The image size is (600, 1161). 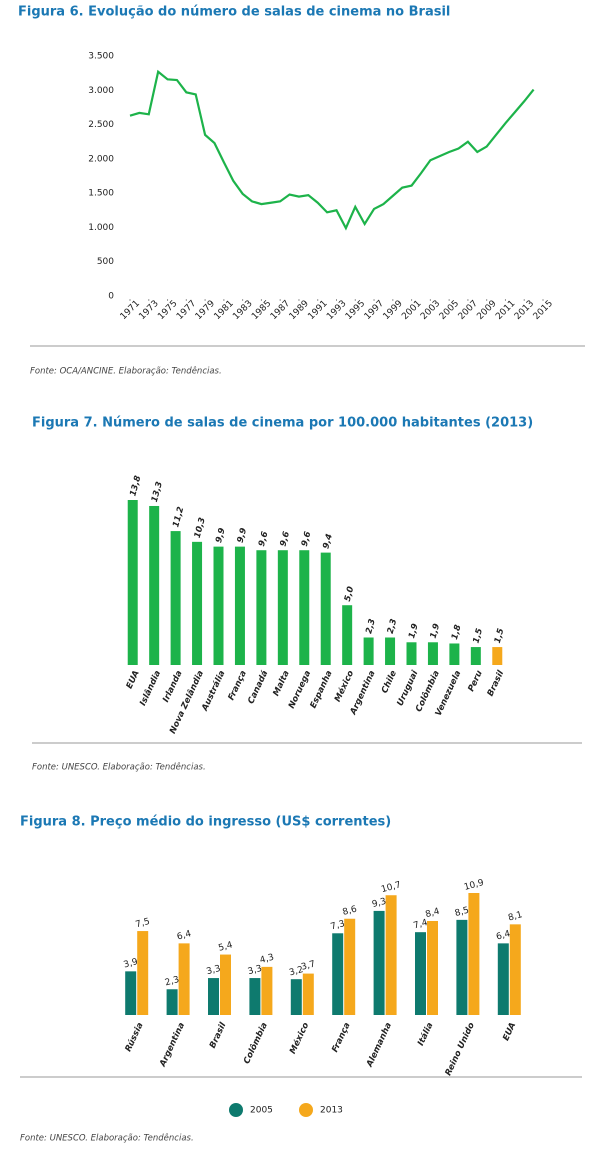 I want to click on x-tick-label: Argentina, so click(x=173, y=1045).